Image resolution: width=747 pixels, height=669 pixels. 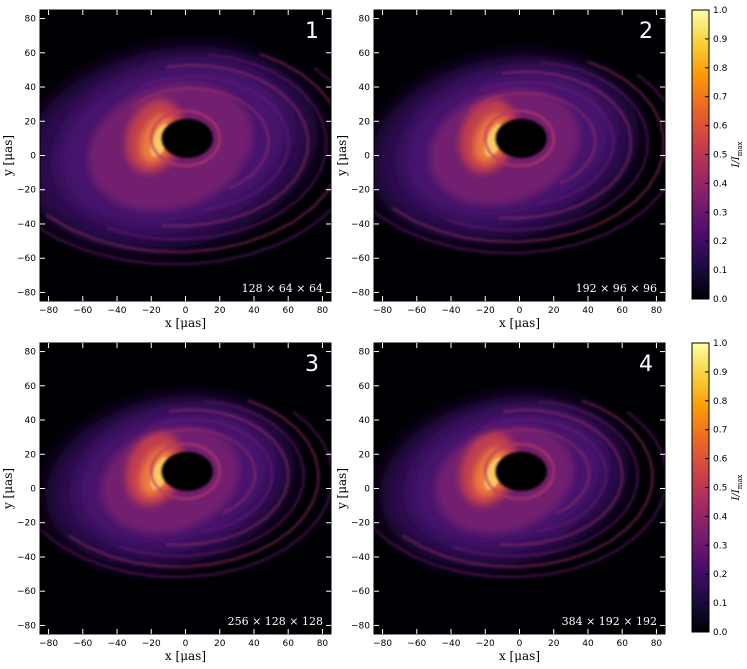 What do you see at coordinates (616, 288) in the screenshot?
I see `resolution-label: 192 × 96 × 96` at bounding box center [616, 288].